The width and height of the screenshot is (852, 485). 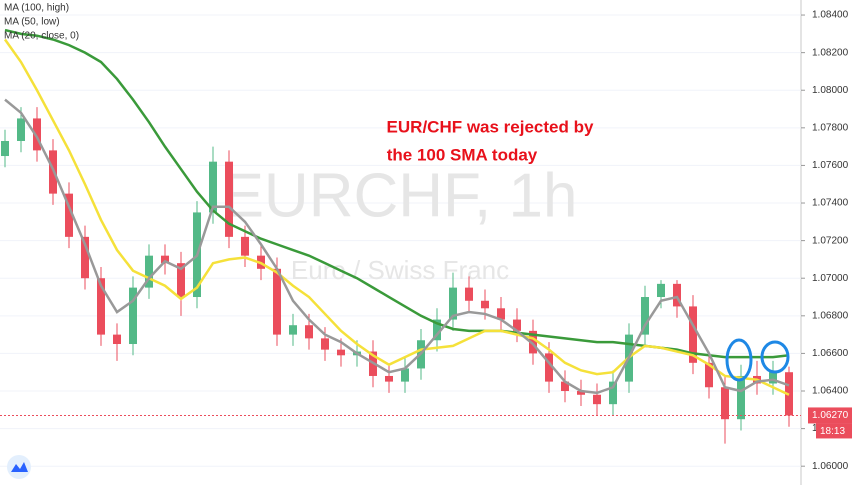 I want to click on last-price-box, so click(x=830, y=415).